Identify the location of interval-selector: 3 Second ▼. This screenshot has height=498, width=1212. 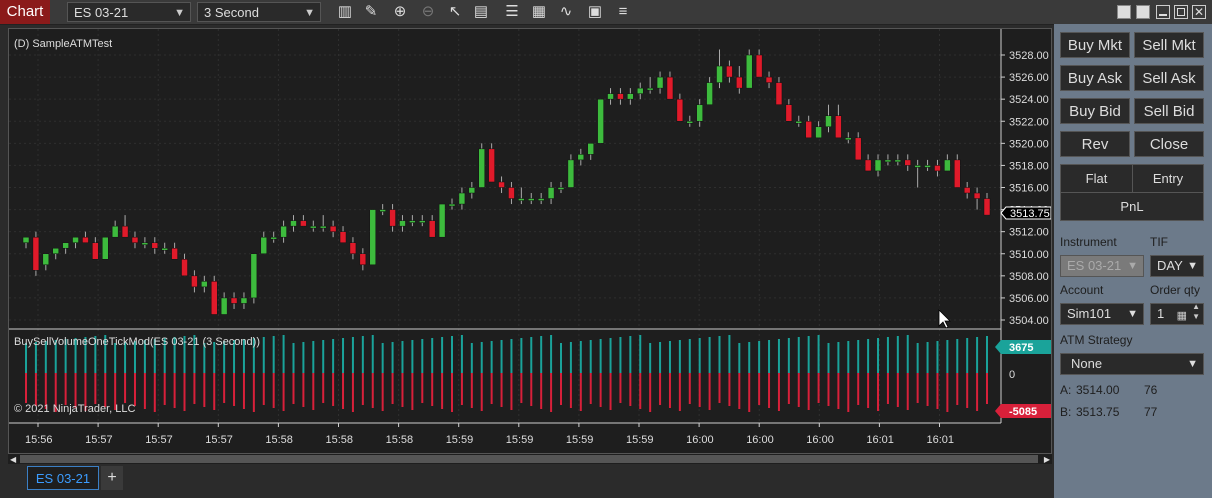
(259, 12).